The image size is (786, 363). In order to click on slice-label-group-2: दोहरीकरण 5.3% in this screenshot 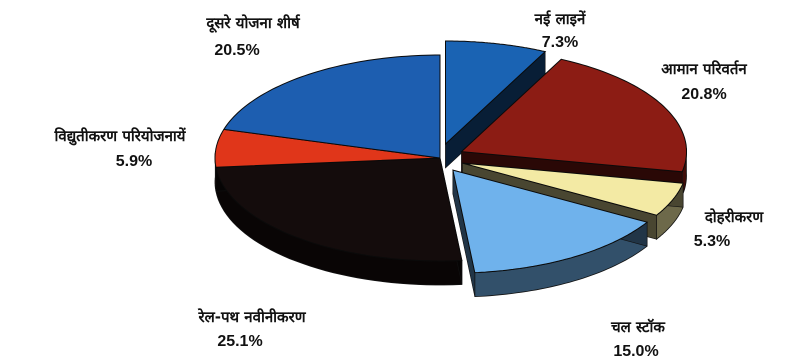, I will do `click(729, 229)`.